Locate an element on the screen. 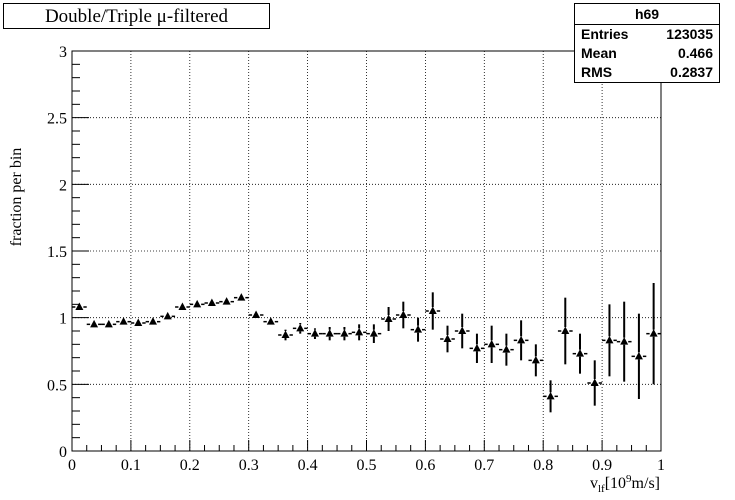 This screenshot has height=500, width=735. y-axis-label: fraction per bin is located at coordinates (16, 197).